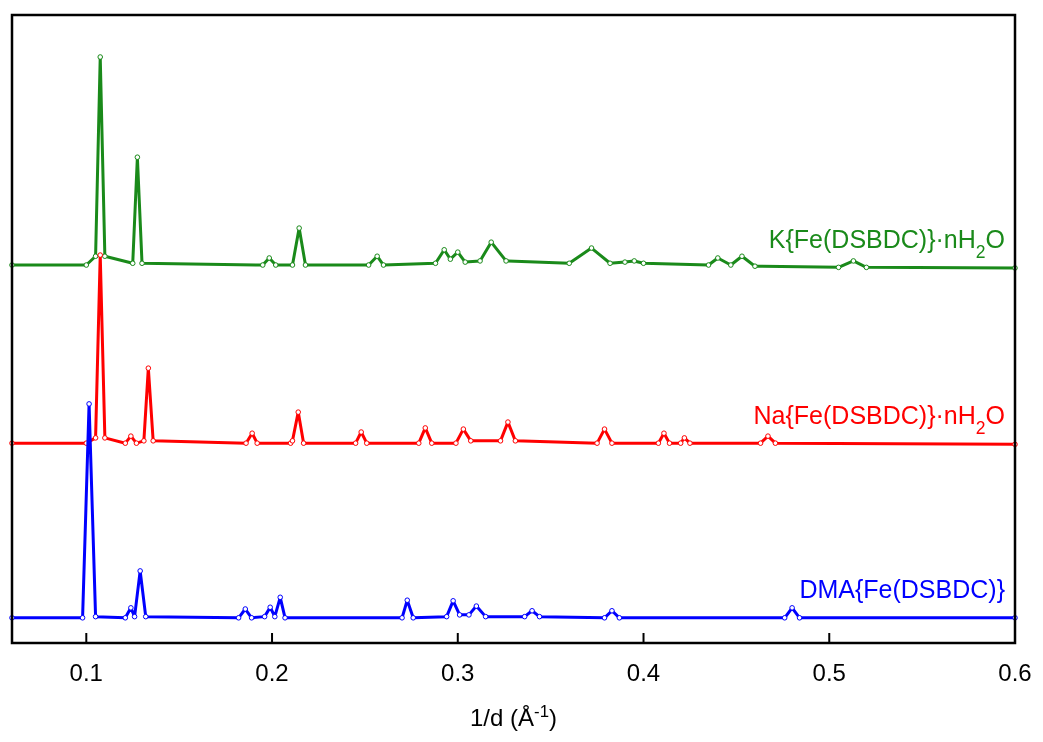 The image size is (1043, 742). Describe the element at coordinates (513, 716) in the screenshot. I see `x-axis-title: 1/d (Å$^{-1}$)` at that location.